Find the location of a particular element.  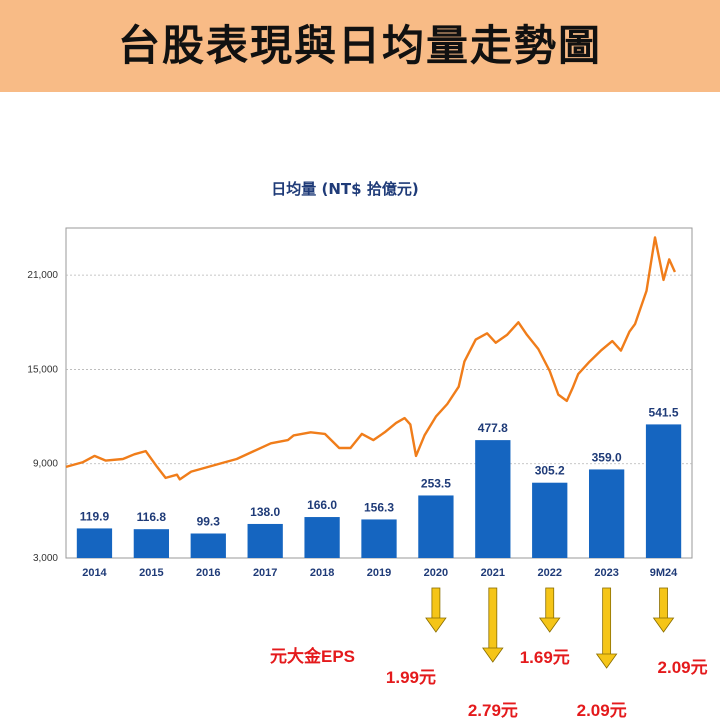

bar-data-label: 138.0 is located at coordinates (265, 512).